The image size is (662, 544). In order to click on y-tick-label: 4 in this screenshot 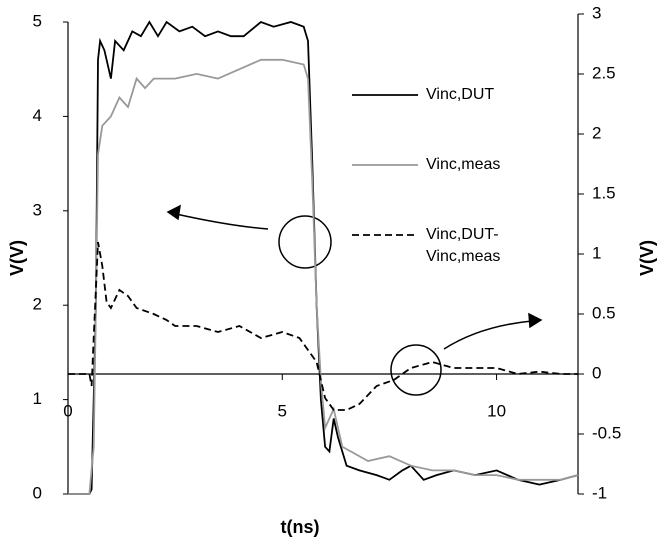, I will do `click(37, 115)`.